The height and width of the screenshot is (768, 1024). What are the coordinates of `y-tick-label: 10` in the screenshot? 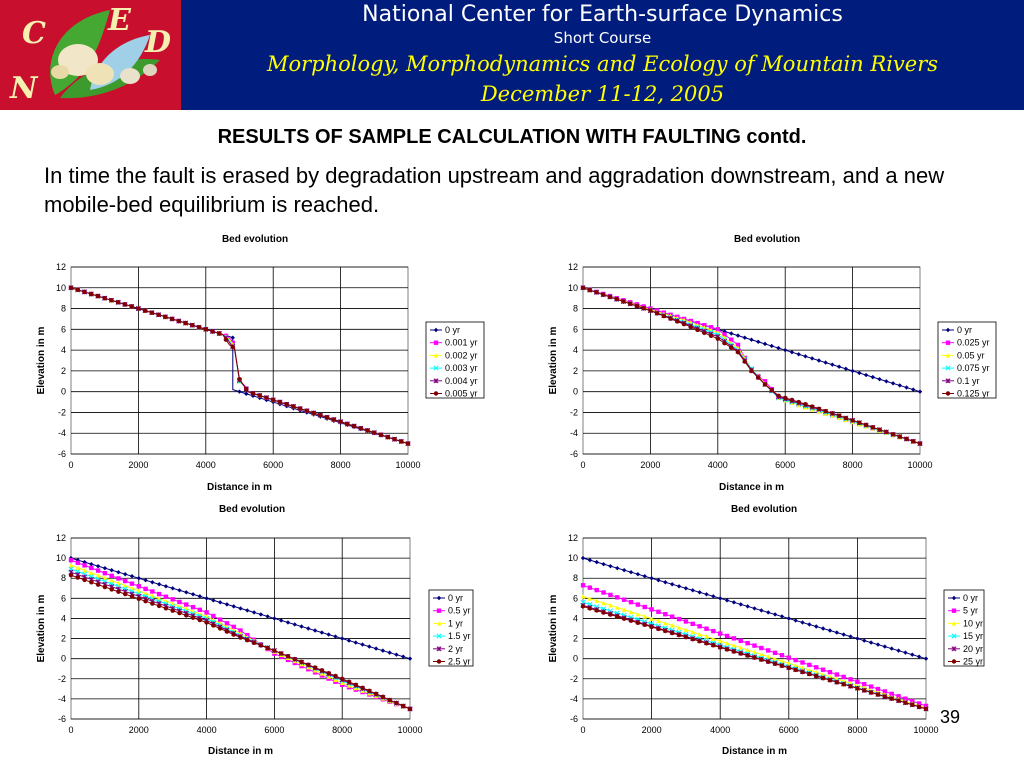 It's located at (61, 558).